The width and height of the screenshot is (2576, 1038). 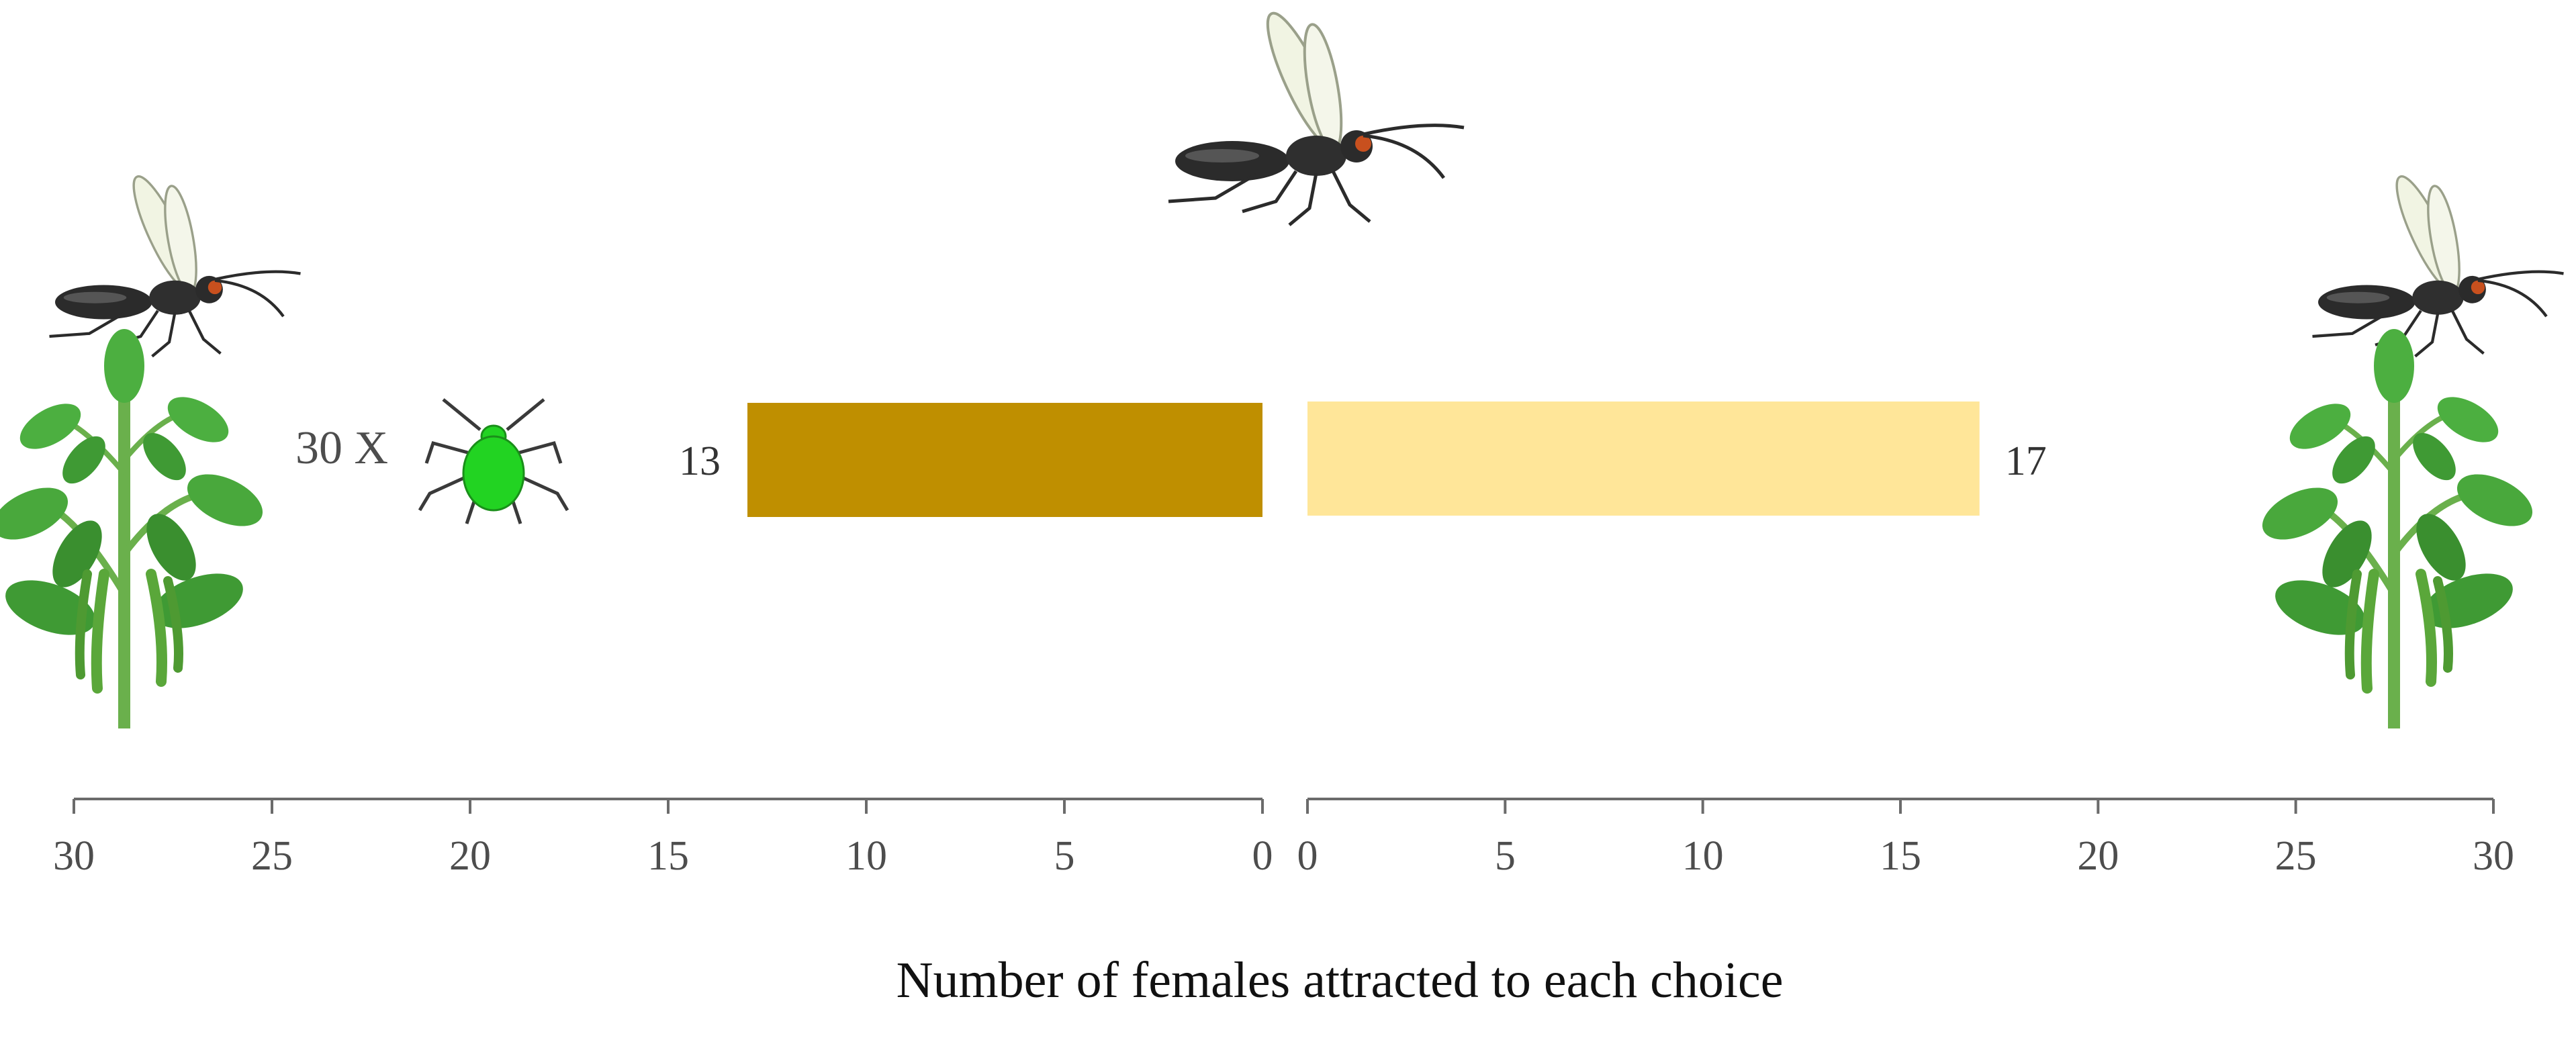 I want to click on x-tick-label-right: 15, so click(x=1900, y=856).